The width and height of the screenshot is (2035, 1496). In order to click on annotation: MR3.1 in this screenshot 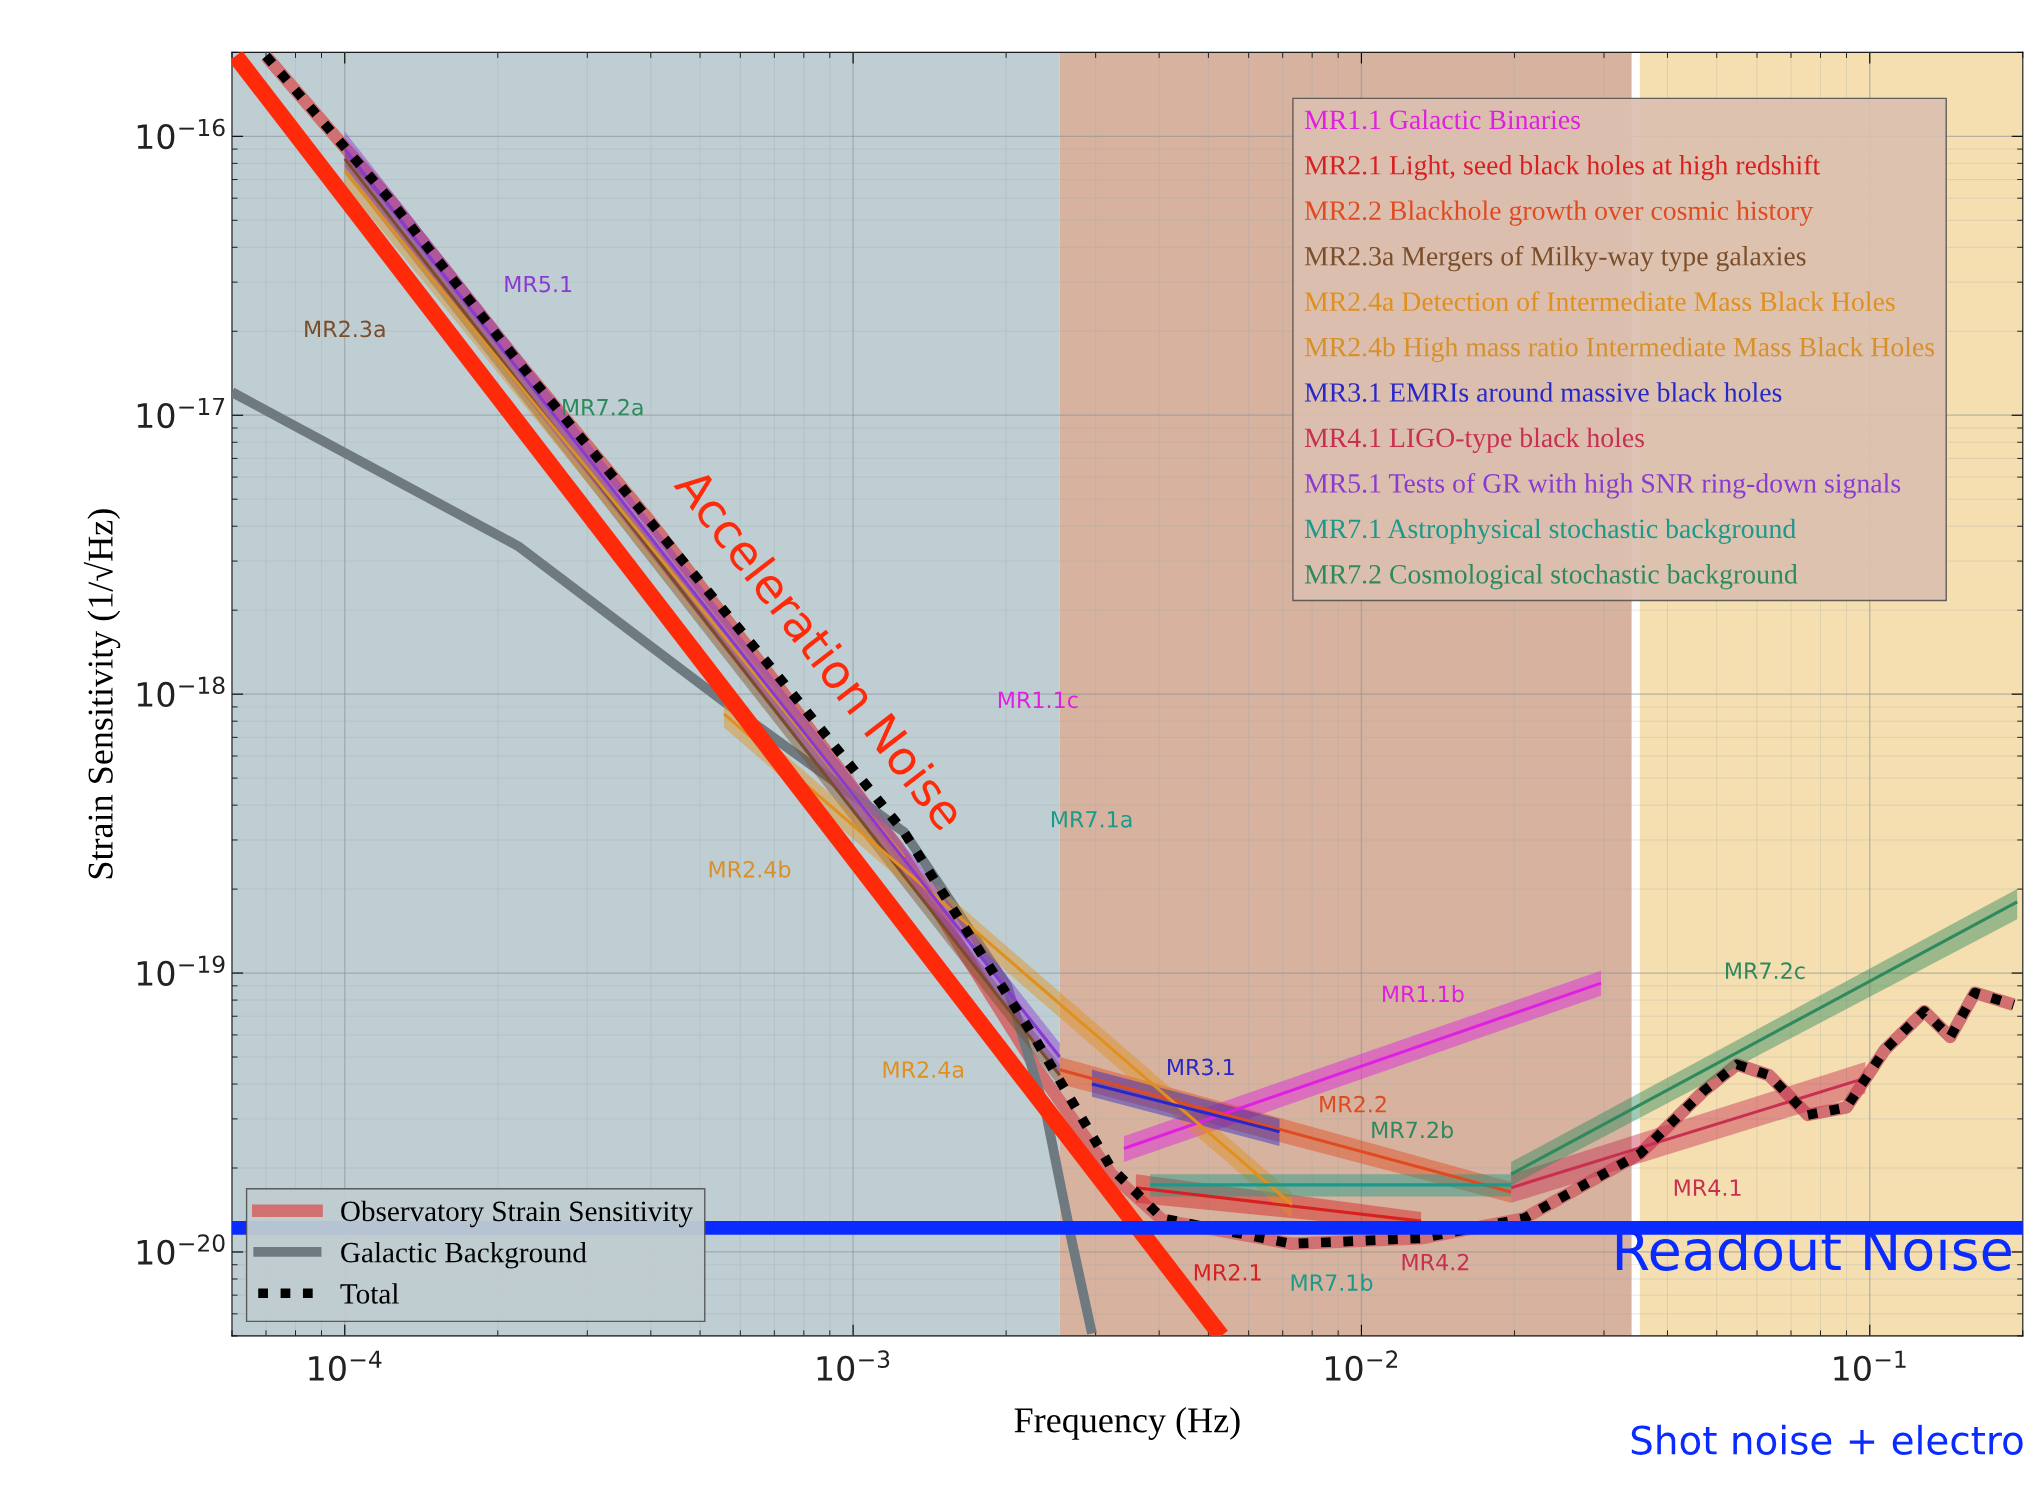, I will do `click(1201, 1067)`.